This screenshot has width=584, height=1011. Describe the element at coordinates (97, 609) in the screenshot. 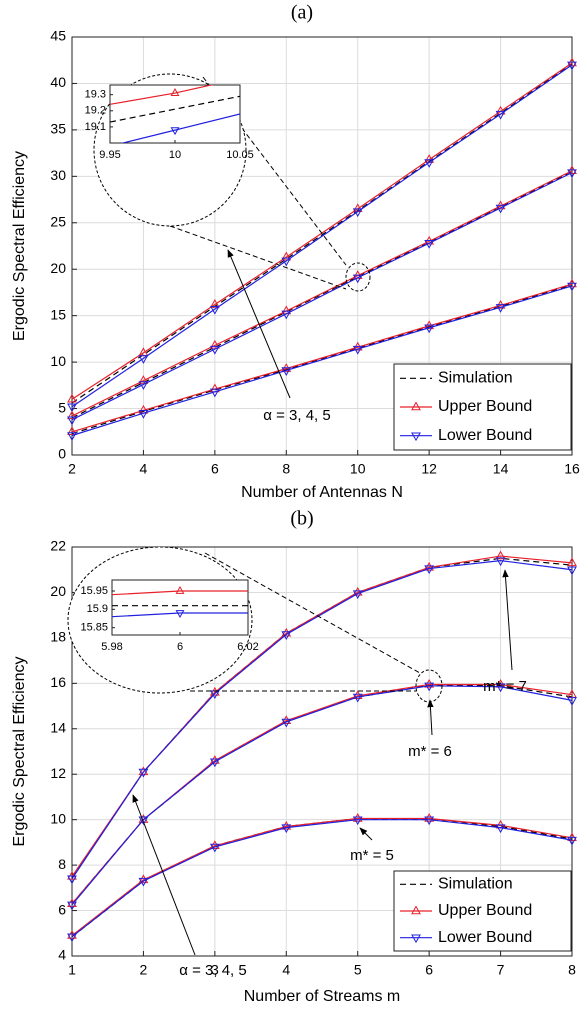

I see `inset-y-tick-label: 15.9` at that location.